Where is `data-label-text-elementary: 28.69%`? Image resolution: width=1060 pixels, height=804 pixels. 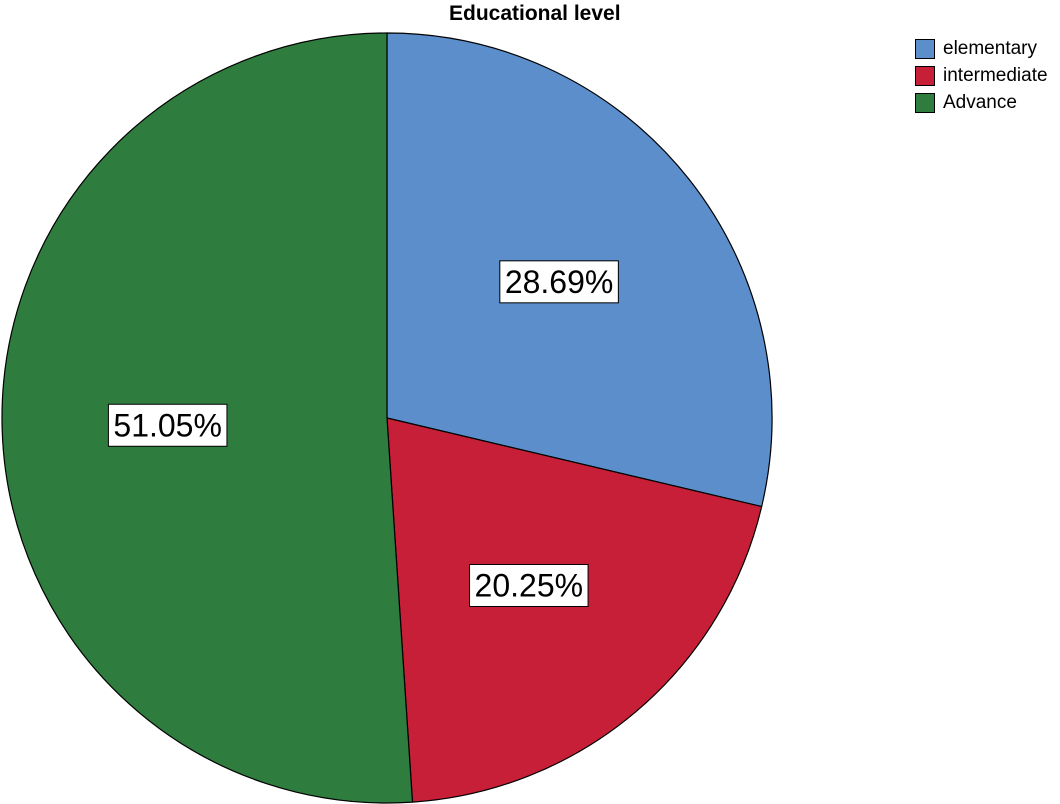
data-label-text-elementary: 28.69% is located at coordinates (559, 282).